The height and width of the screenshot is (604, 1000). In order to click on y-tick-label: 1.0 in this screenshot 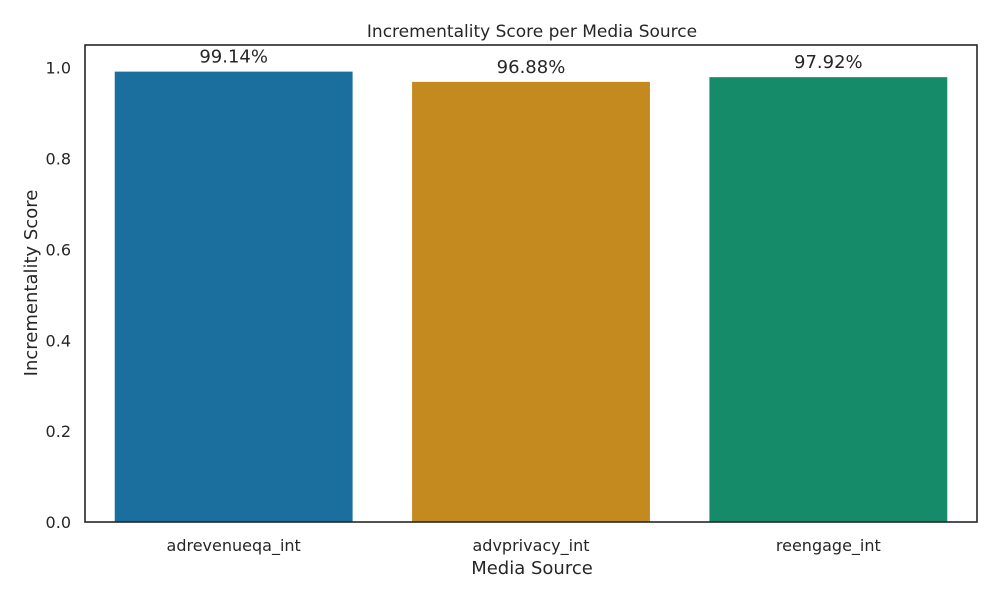, I will do `click(58, 68)`.